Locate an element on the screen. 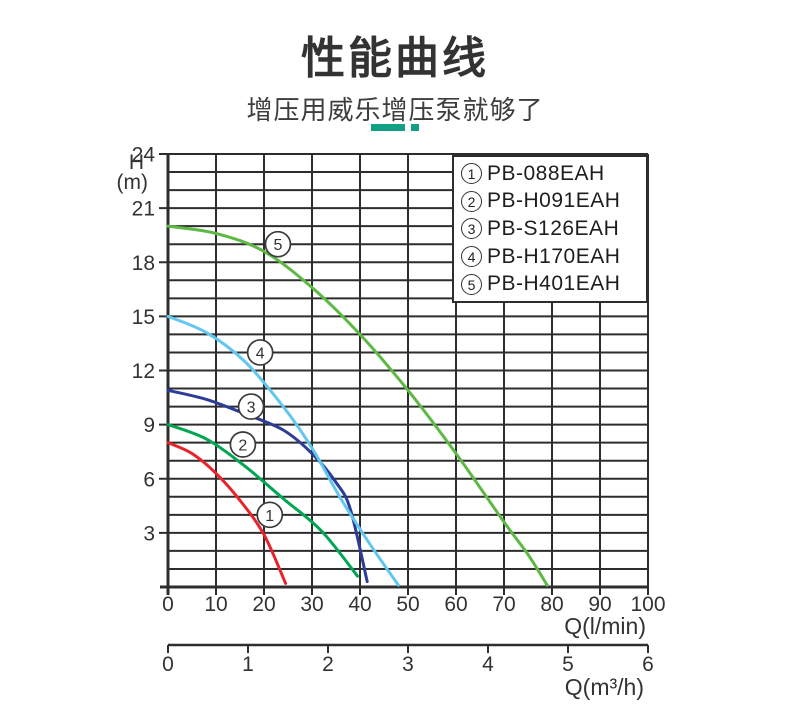 Image resolution: width=790 pixels, height=724 pixels. page-subtitle: 增压用威乐增压泵就够了 is located at coordinates (395, 110).